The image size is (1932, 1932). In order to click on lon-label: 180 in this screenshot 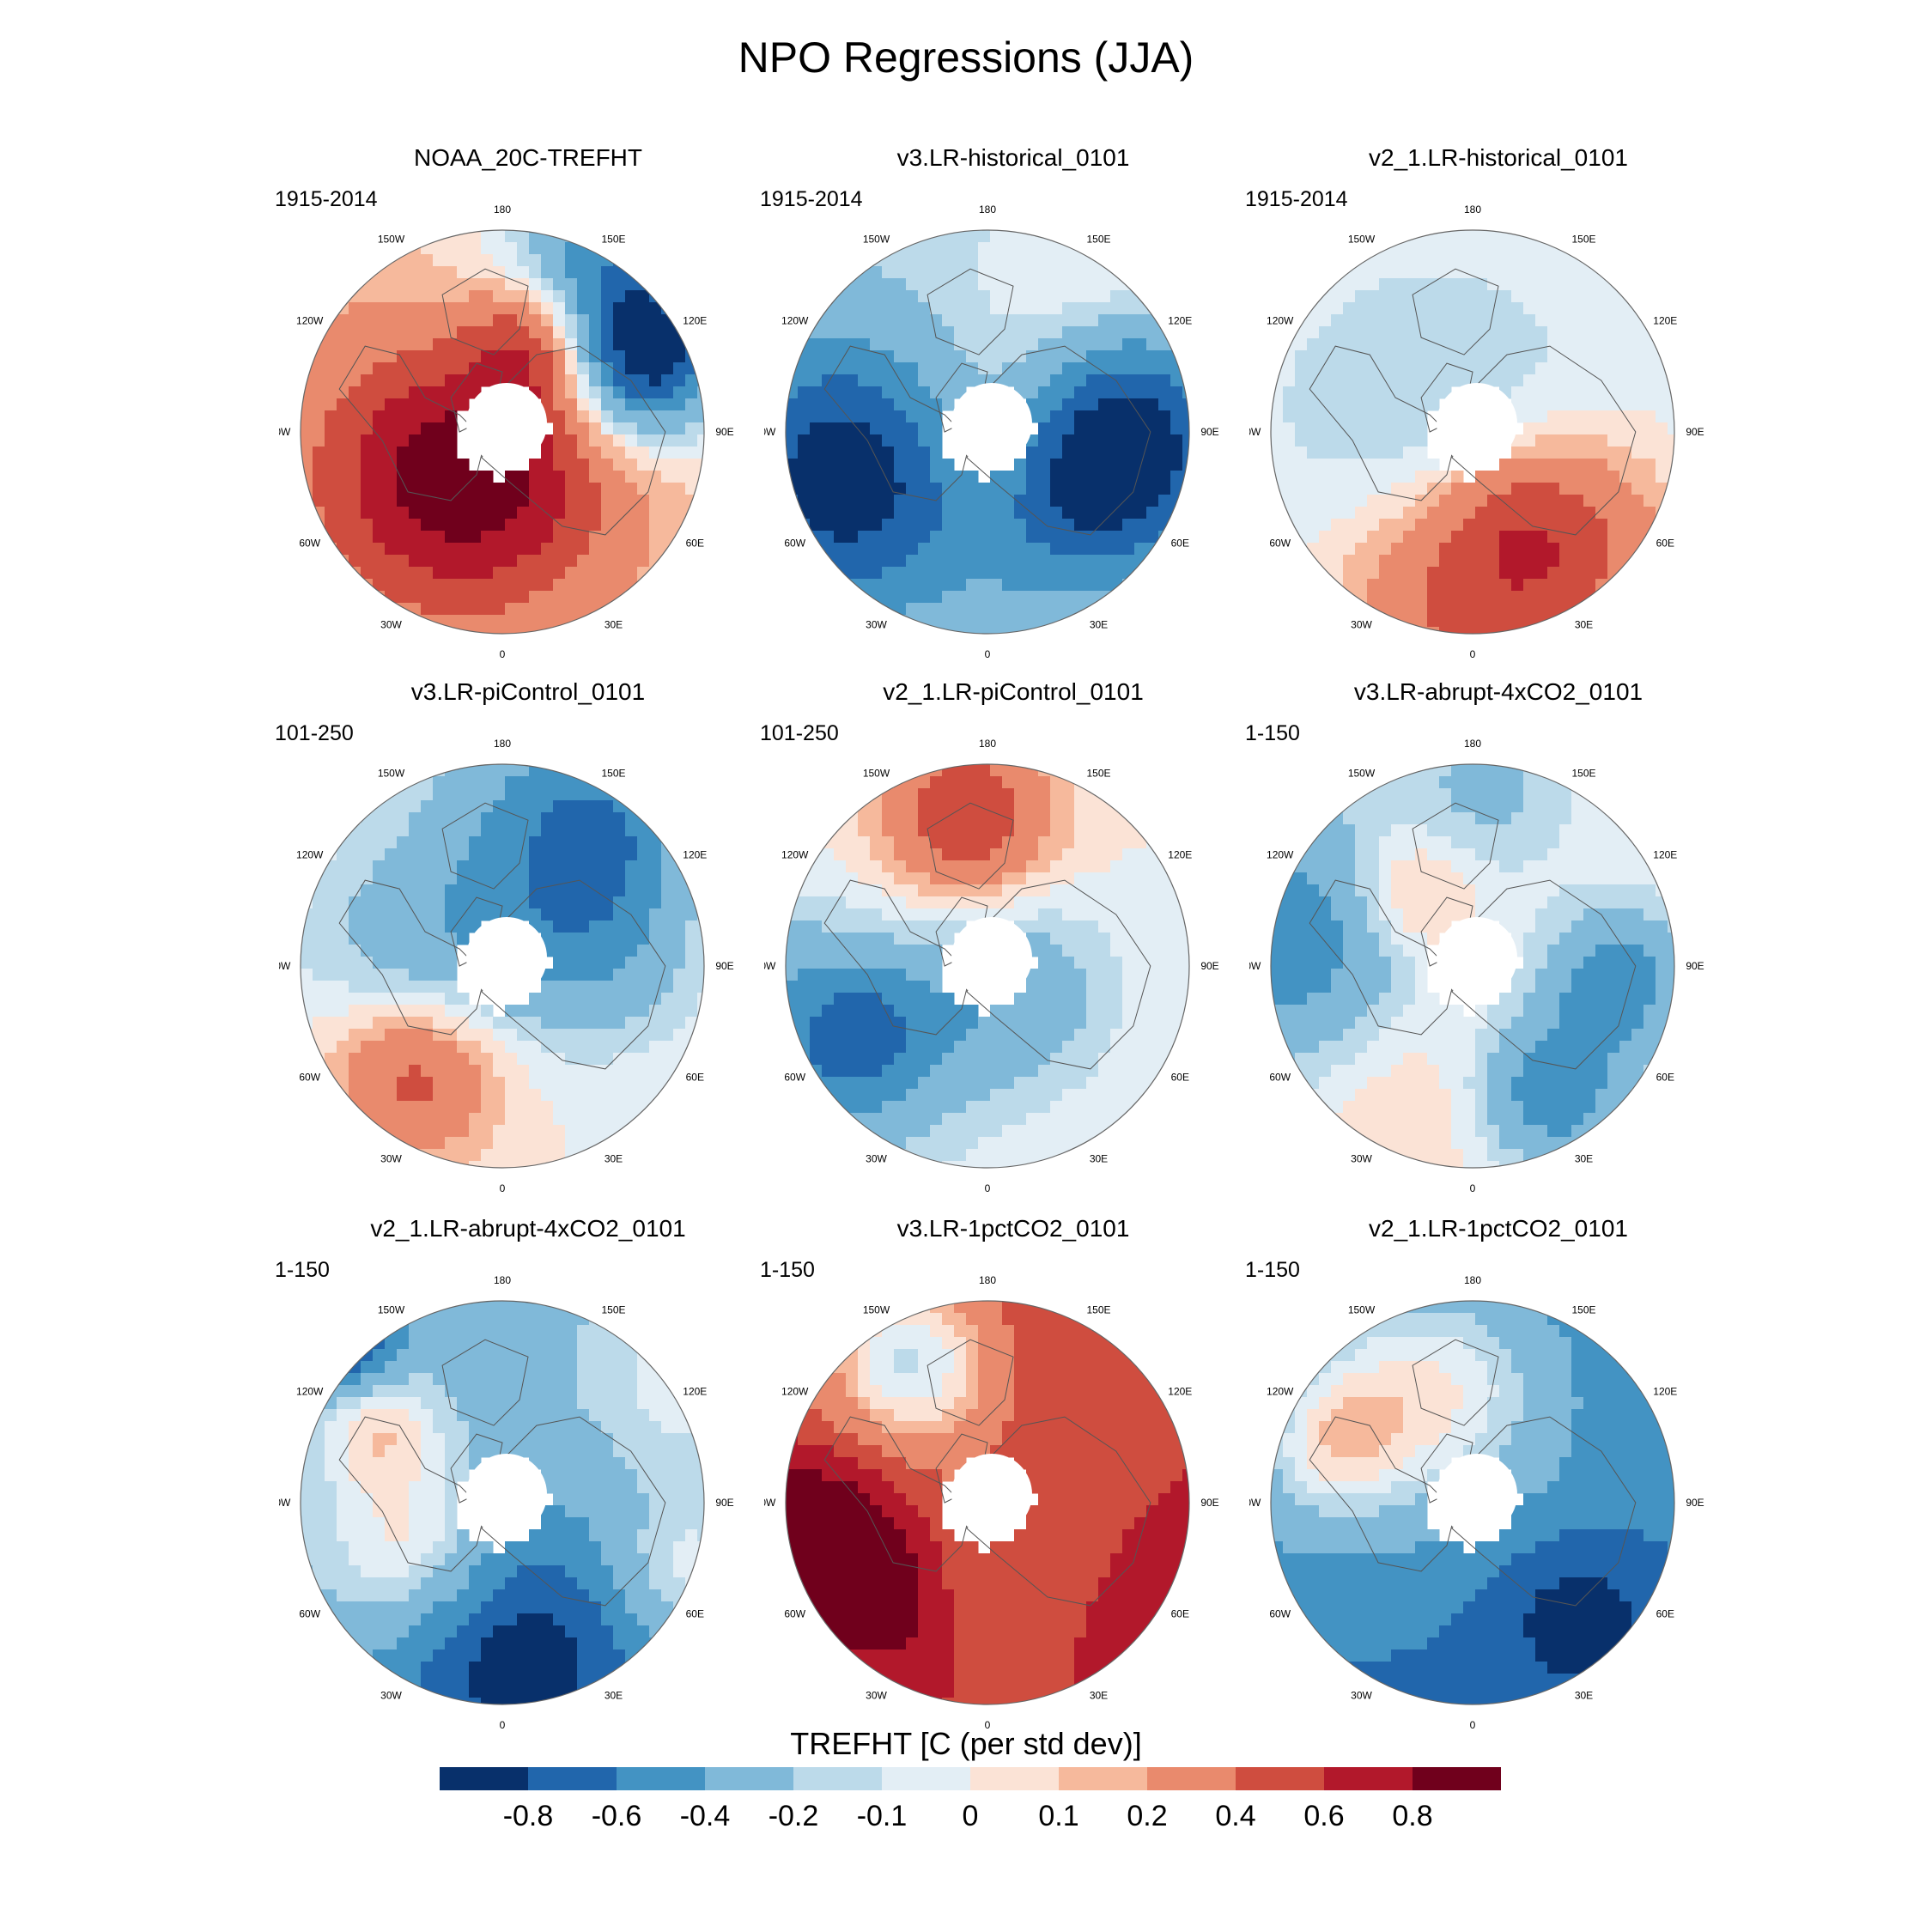, I will do `click(1473, 210)`.